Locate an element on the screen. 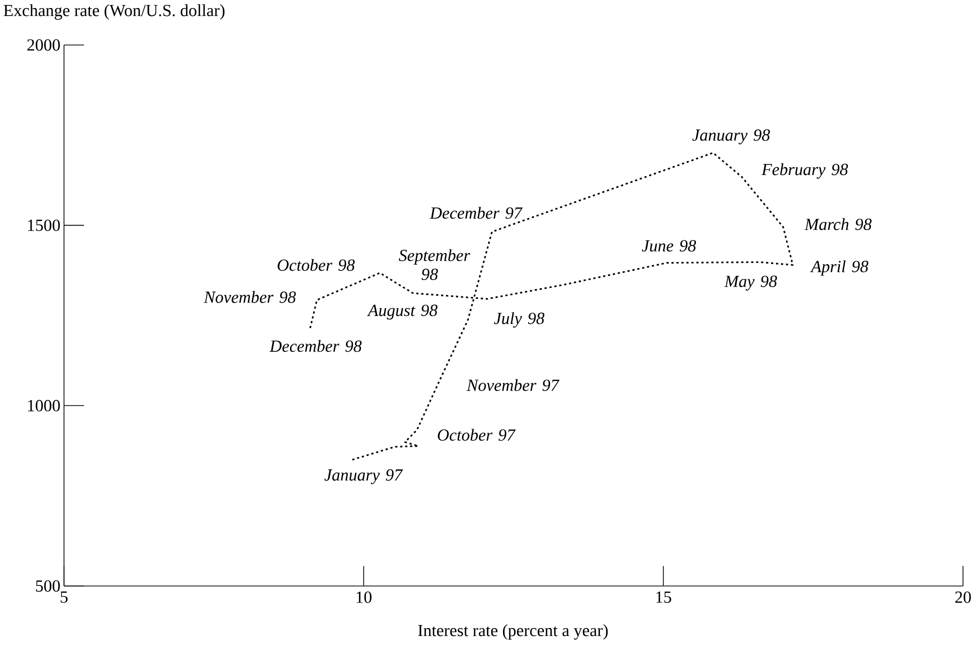 This screenshot has height=652, width=976. annotation: April 98 is located at coordinates (839, 268).